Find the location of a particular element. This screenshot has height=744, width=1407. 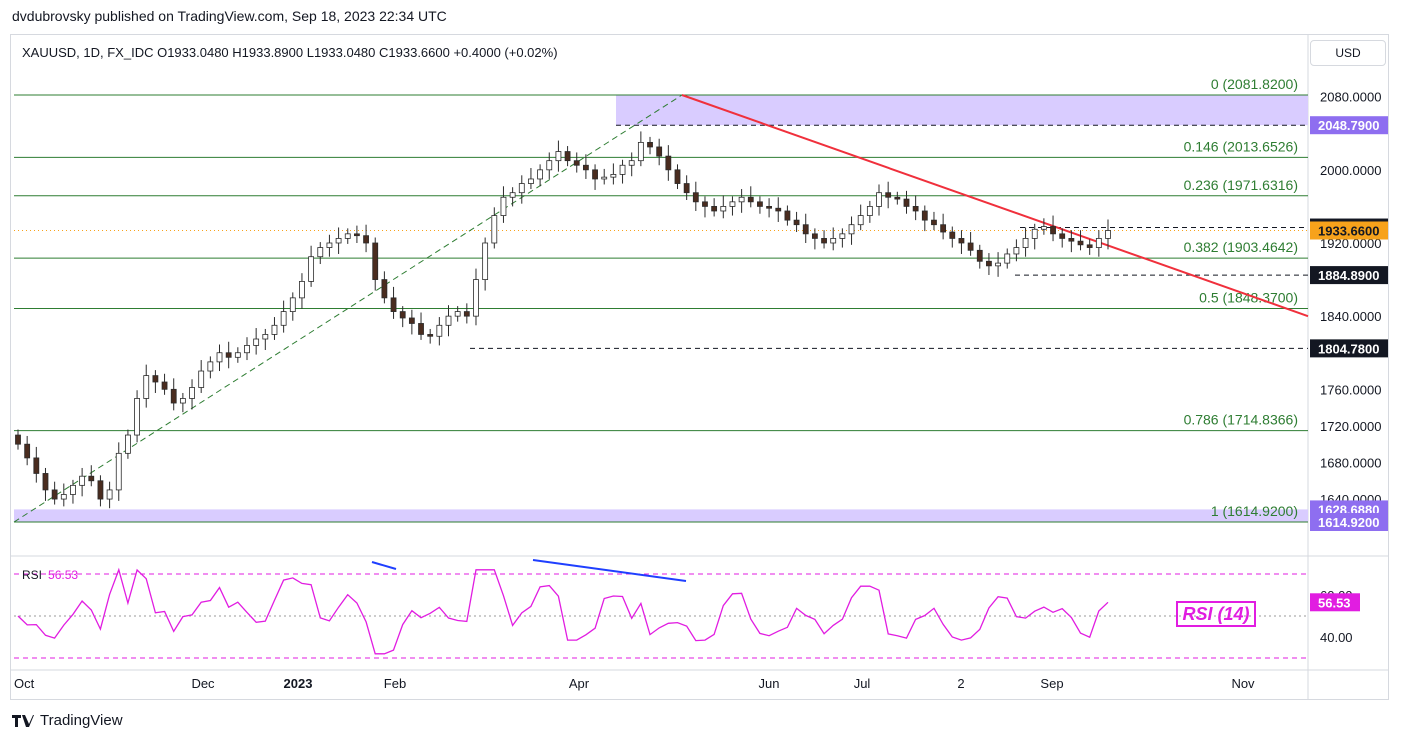

price-tag-label: 1933.6600 is located at coordinates (1348, 230).